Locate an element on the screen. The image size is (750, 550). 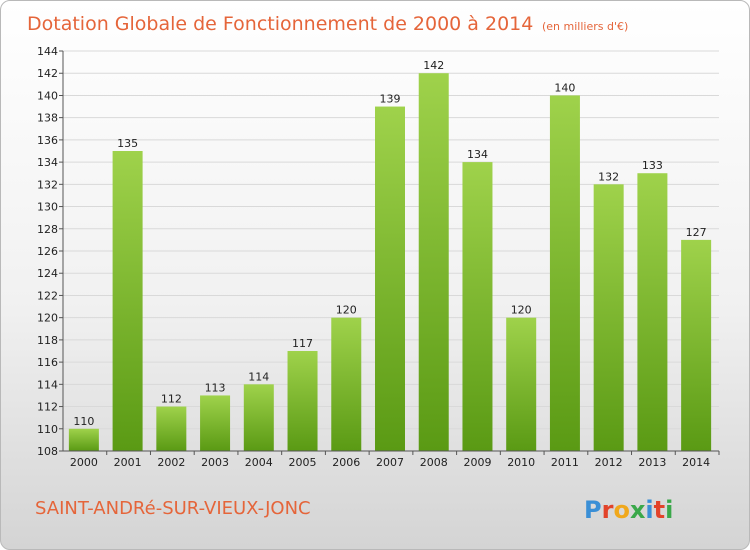
data-label-2009: 134 is located at coordinates (477, 154).